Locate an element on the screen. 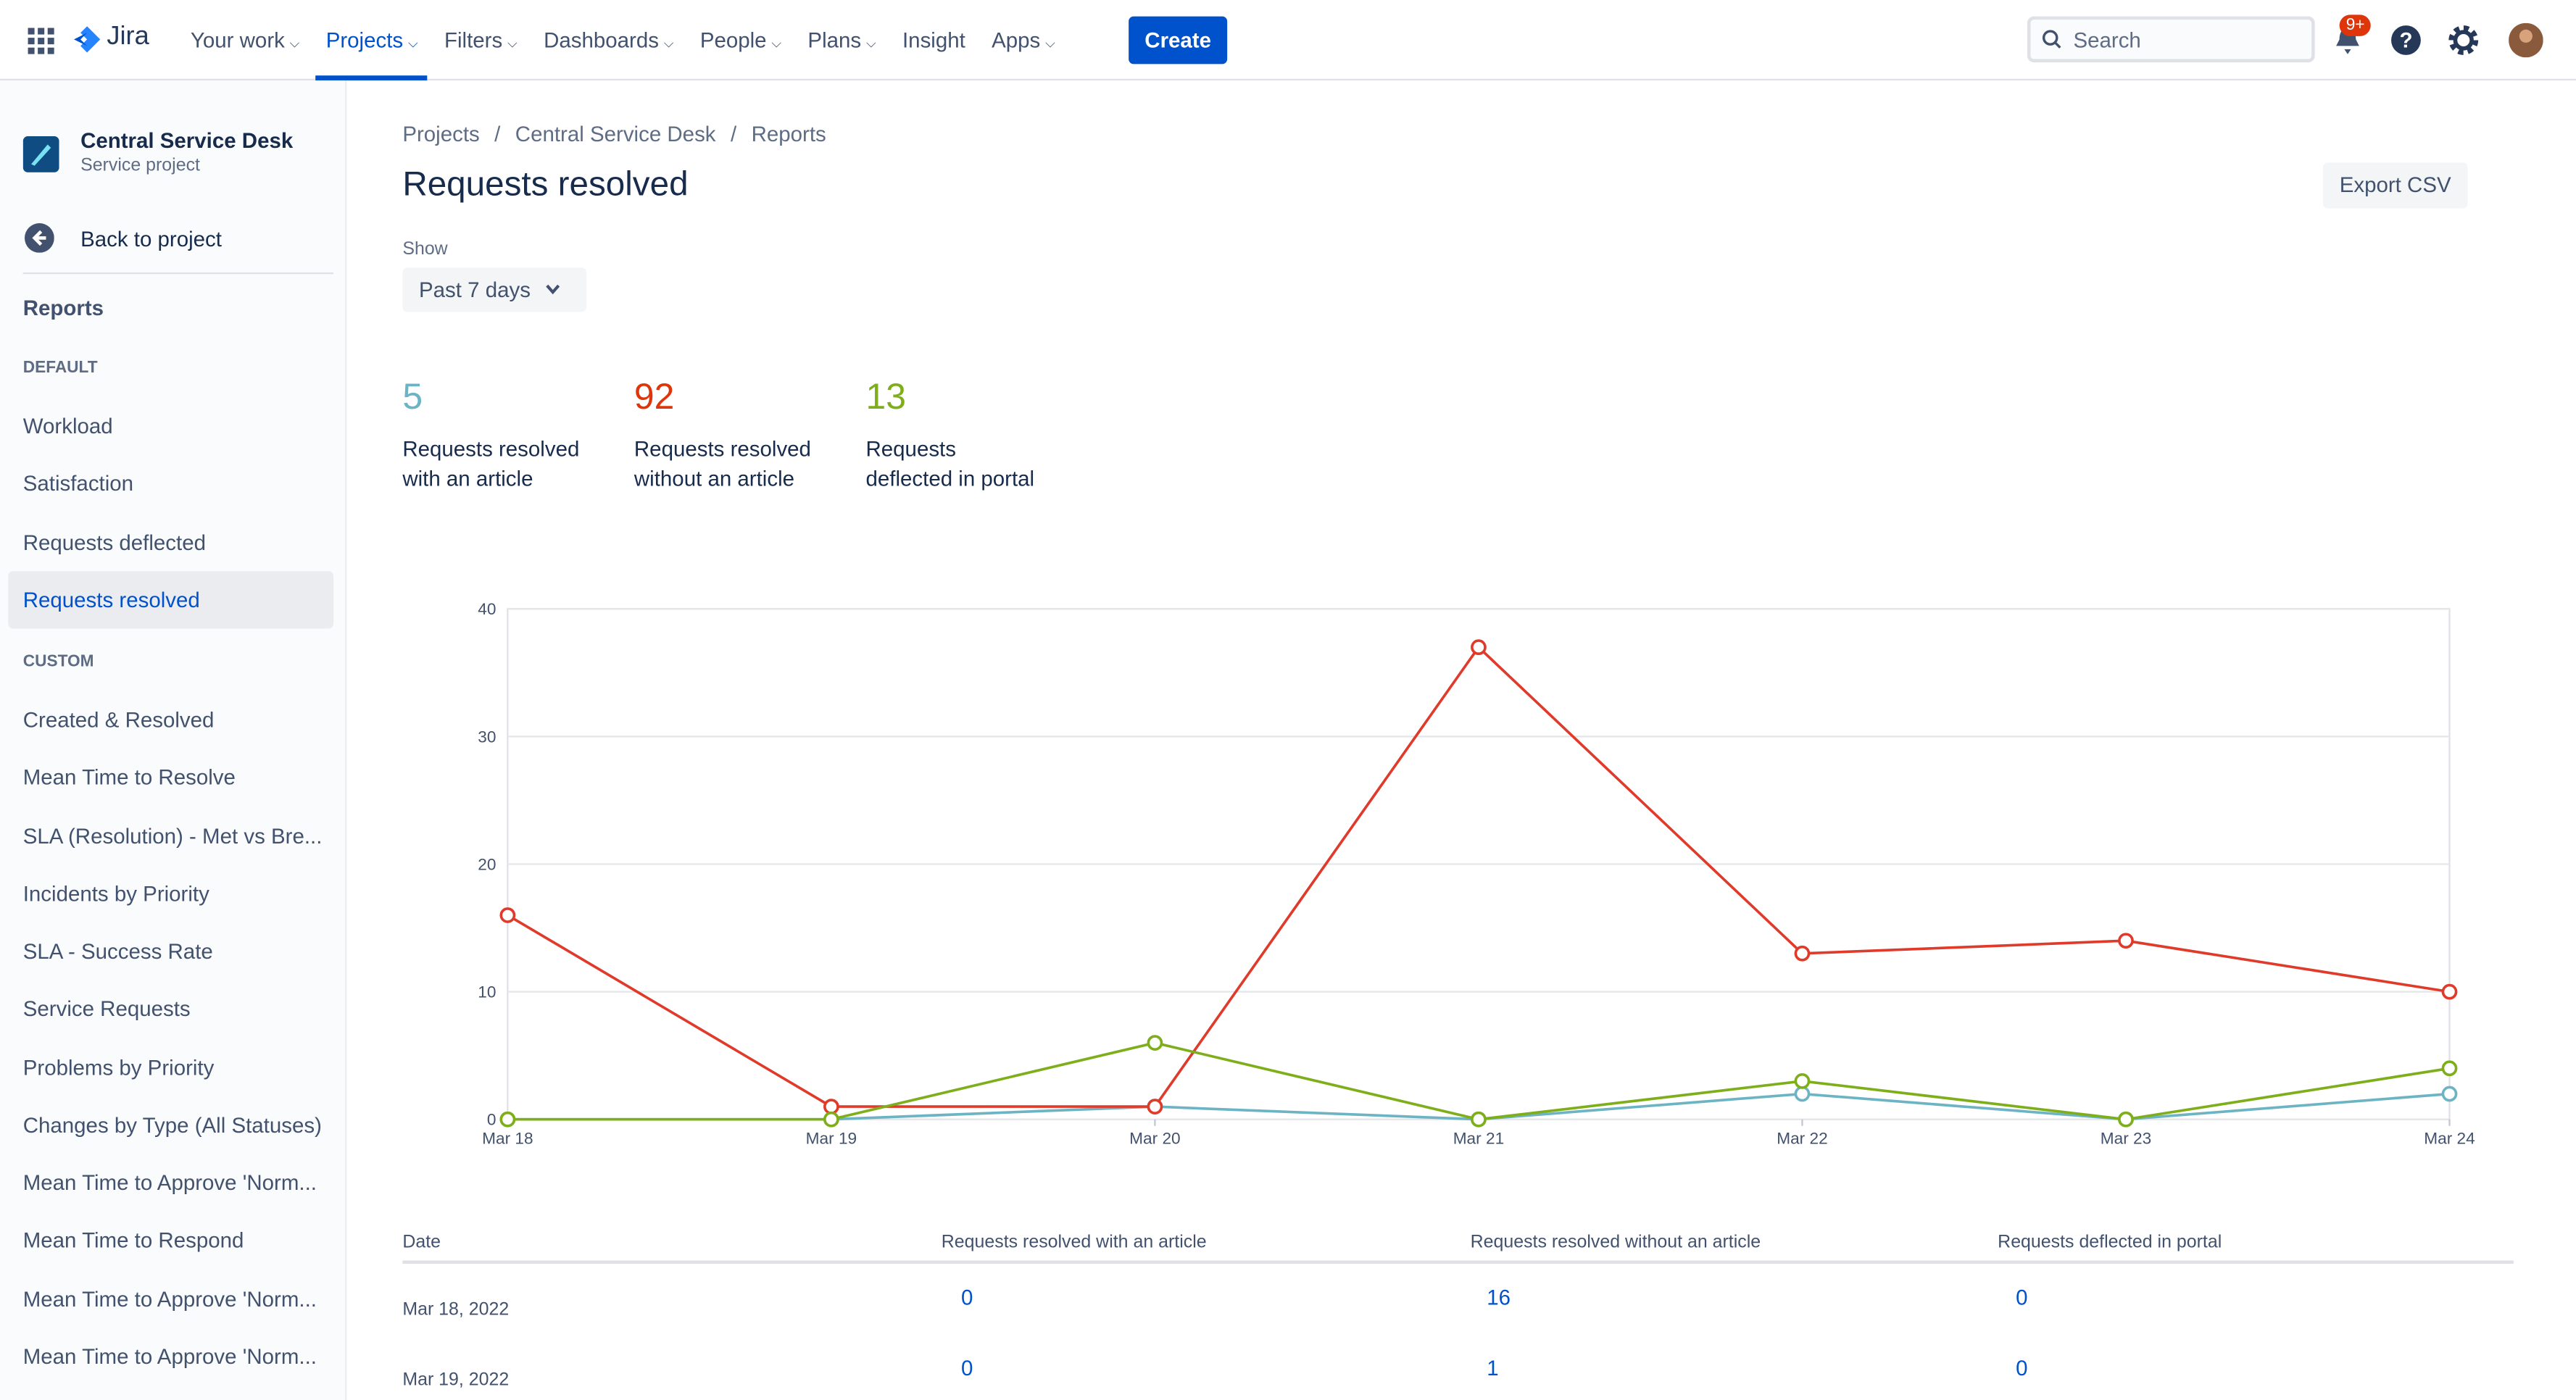 The image size is (2576, 1400). breadcrumb: Projects is located at coordinates (441, 133).